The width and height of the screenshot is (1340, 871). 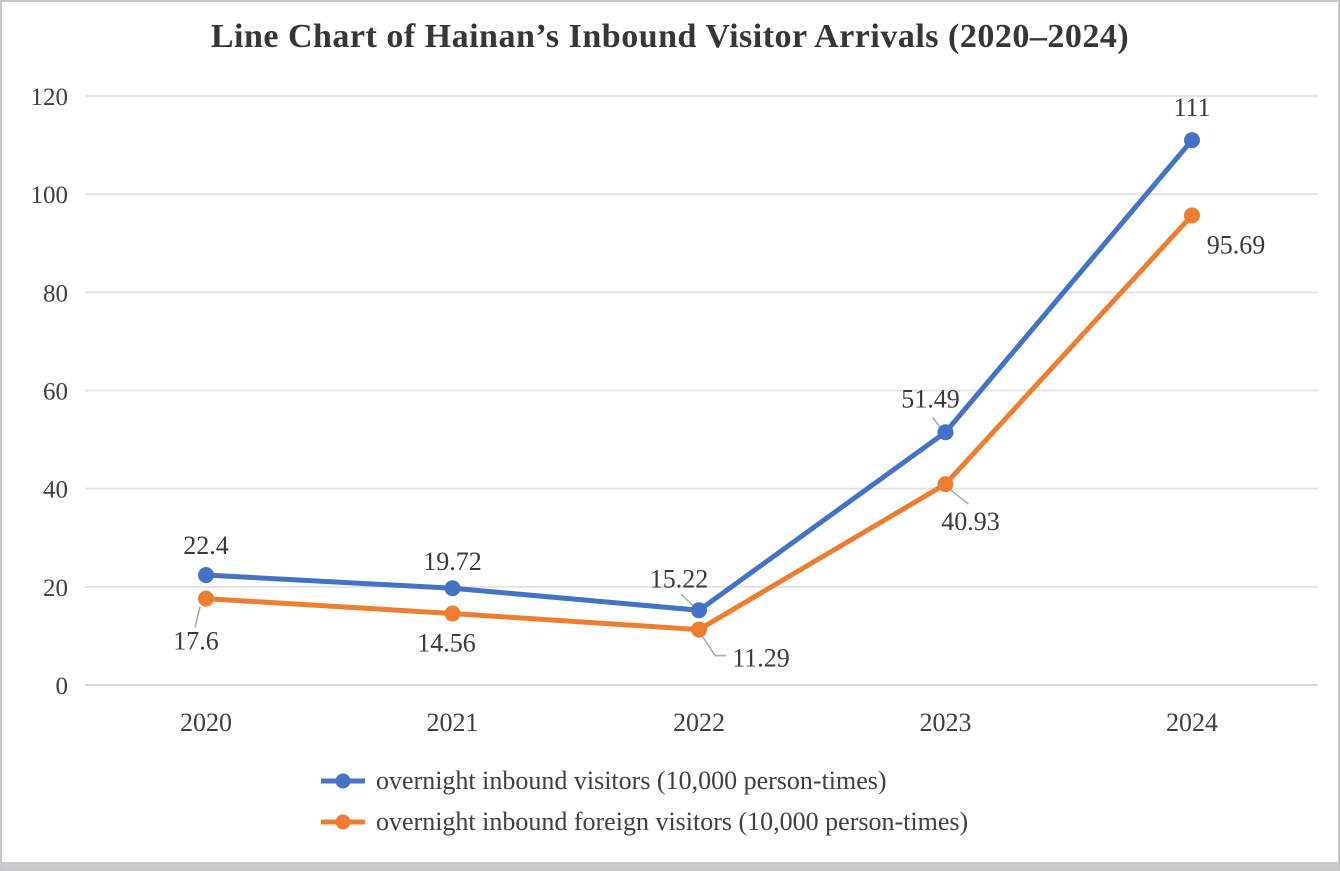 I want to click on data-label: 14.56, so click(x=446, y=643).